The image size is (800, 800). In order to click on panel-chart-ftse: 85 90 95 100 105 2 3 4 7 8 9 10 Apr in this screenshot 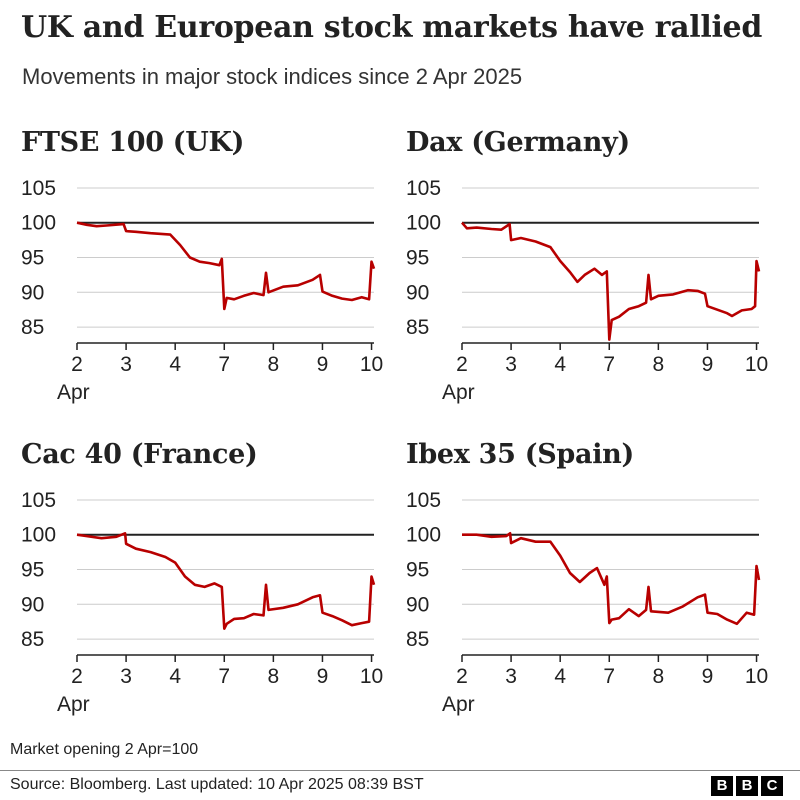, I will do `click(202, 290)`.